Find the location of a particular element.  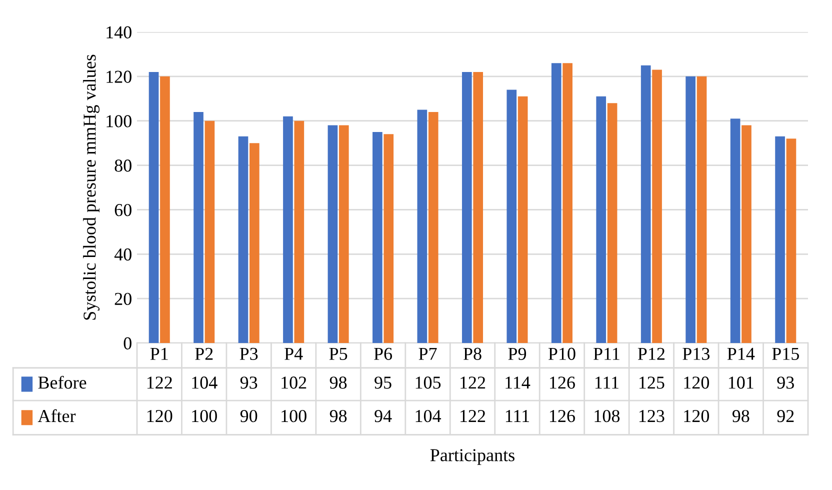

x-tick-label: P2 is located at coordinates (204, 354).